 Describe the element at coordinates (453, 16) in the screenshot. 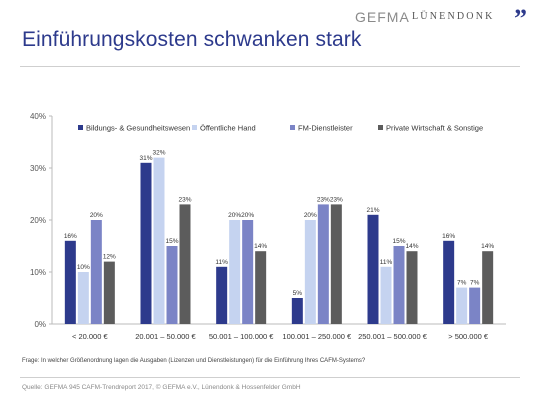

I see `luenendonk-logo: LÜNENDONK` at that location.